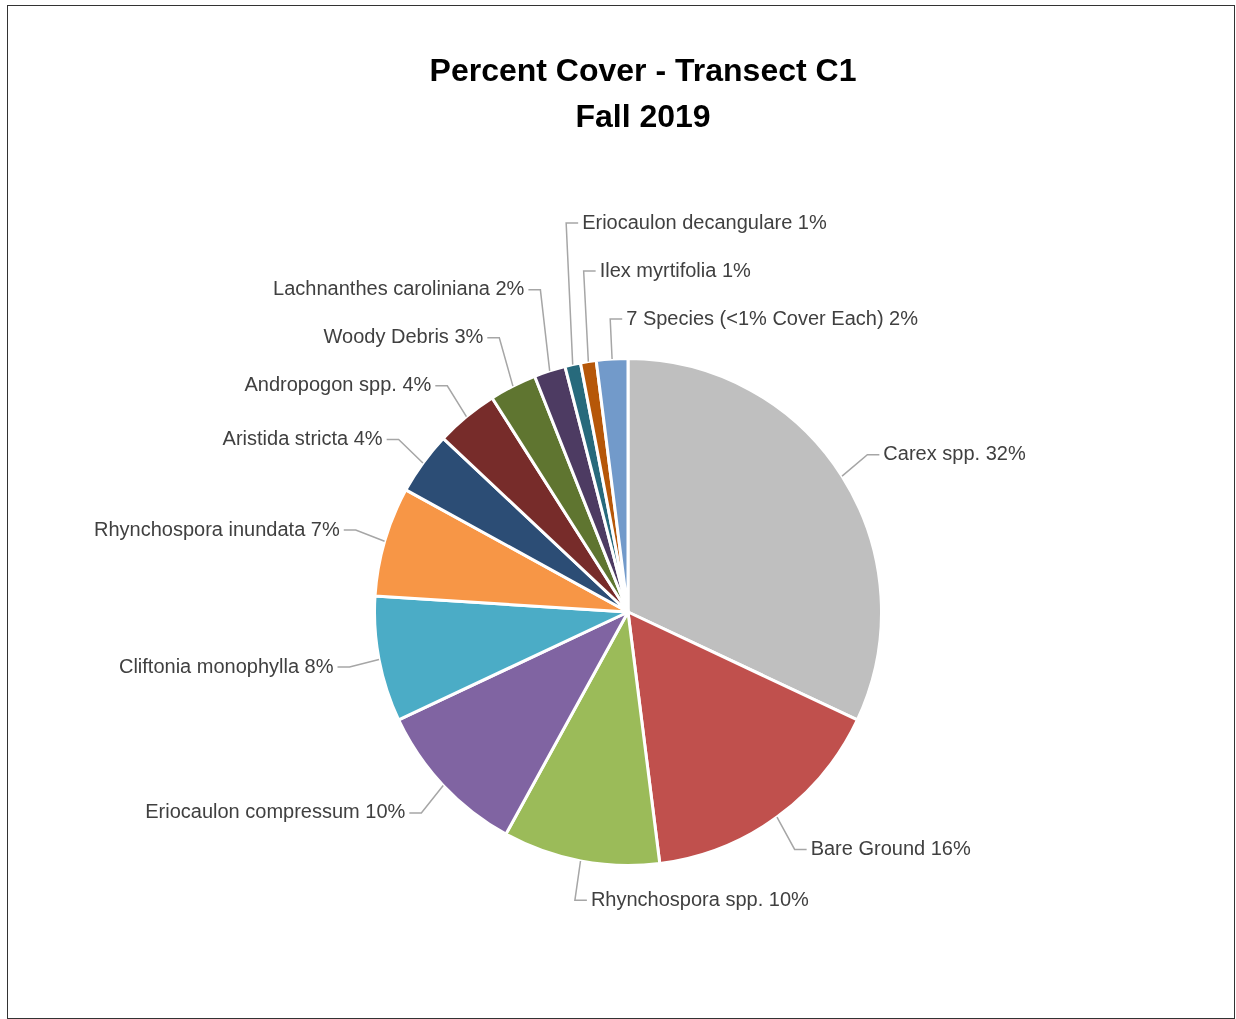  What do you see at coordinates (275, 811) in the screenshot?
I see `slice-label: Eriocaulon compressum 10%` at bounding box center [275, 811].